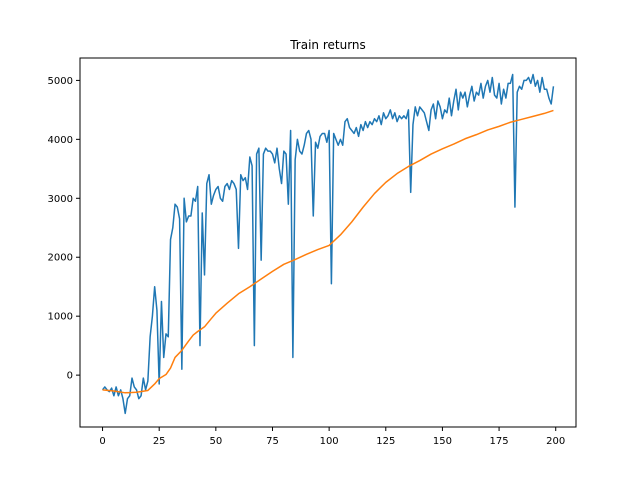 Image resolution: width=640 pixels, height=480 pixels. I want to click on x-tick-label: 0, so click(102, 441).